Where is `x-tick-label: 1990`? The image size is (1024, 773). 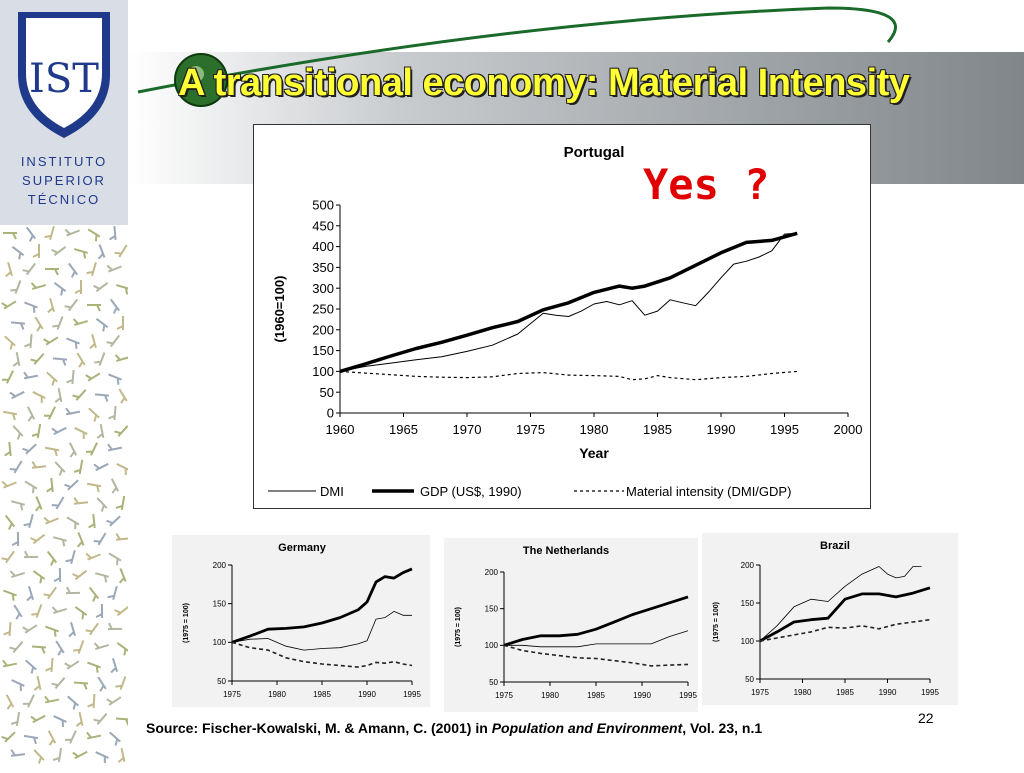 x-tick-label: 1990 is located at coordinates (888, 692).